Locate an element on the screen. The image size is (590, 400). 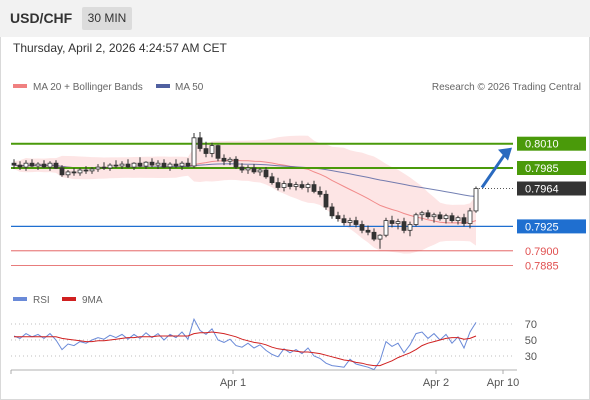
time-tick-label-2: Apr 10 is located at coordinates (503, 383).